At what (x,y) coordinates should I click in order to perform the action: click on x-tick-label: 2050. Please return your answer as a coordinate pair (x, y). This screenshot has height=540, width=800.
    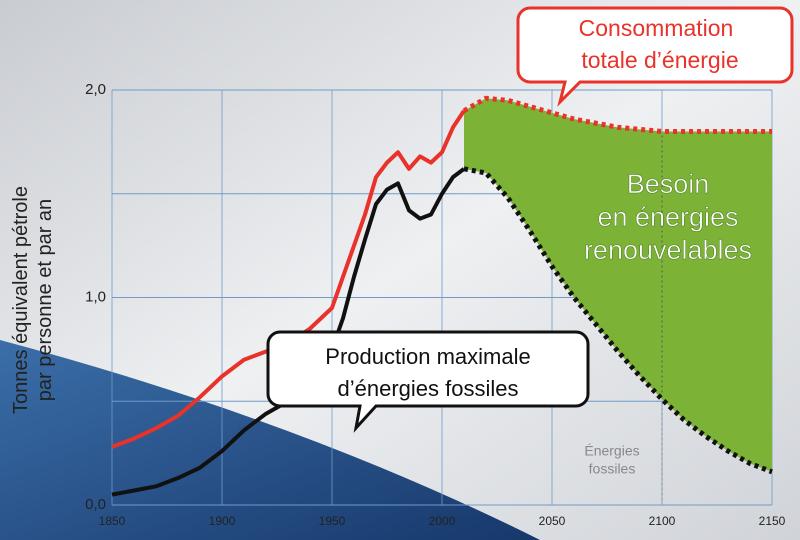
    Looking at the image, I should click on (552, 521).